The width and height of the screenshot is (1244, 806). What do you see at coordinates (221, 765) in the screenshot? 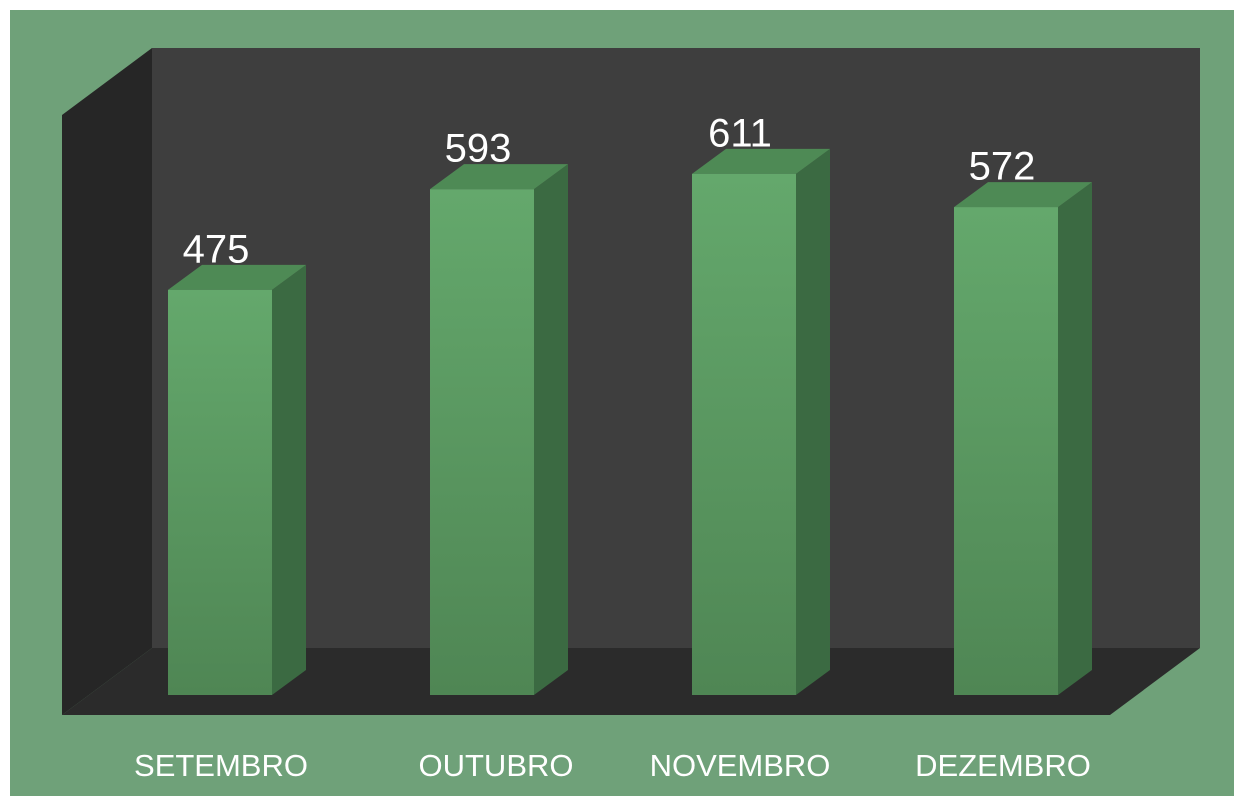
I see `x-tick-label: SETEMBRO` at bounding box center [221, 765].